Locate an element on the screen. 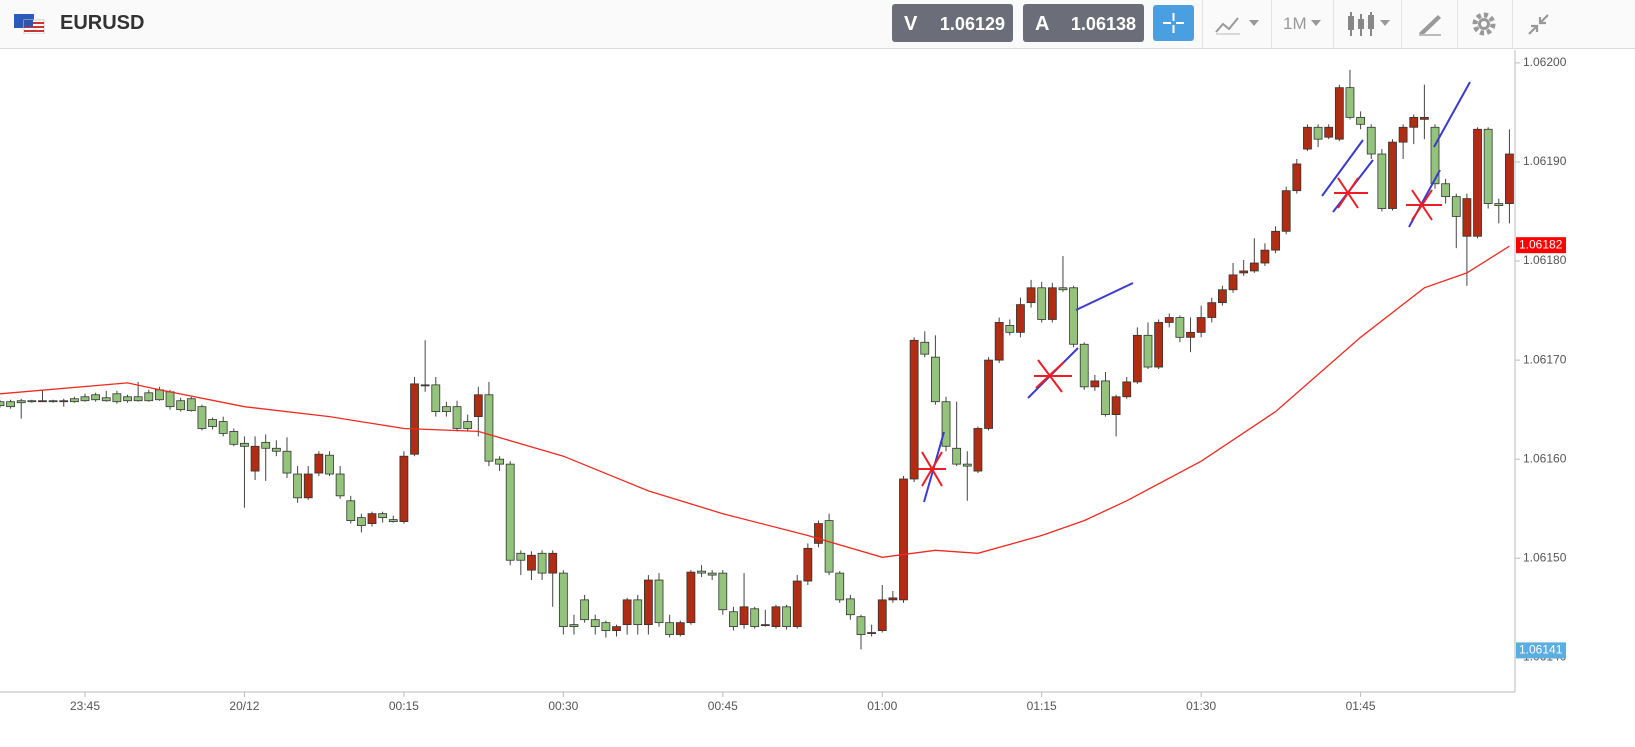  timeframe-button: 1M is located at coordinates (1295, 23).